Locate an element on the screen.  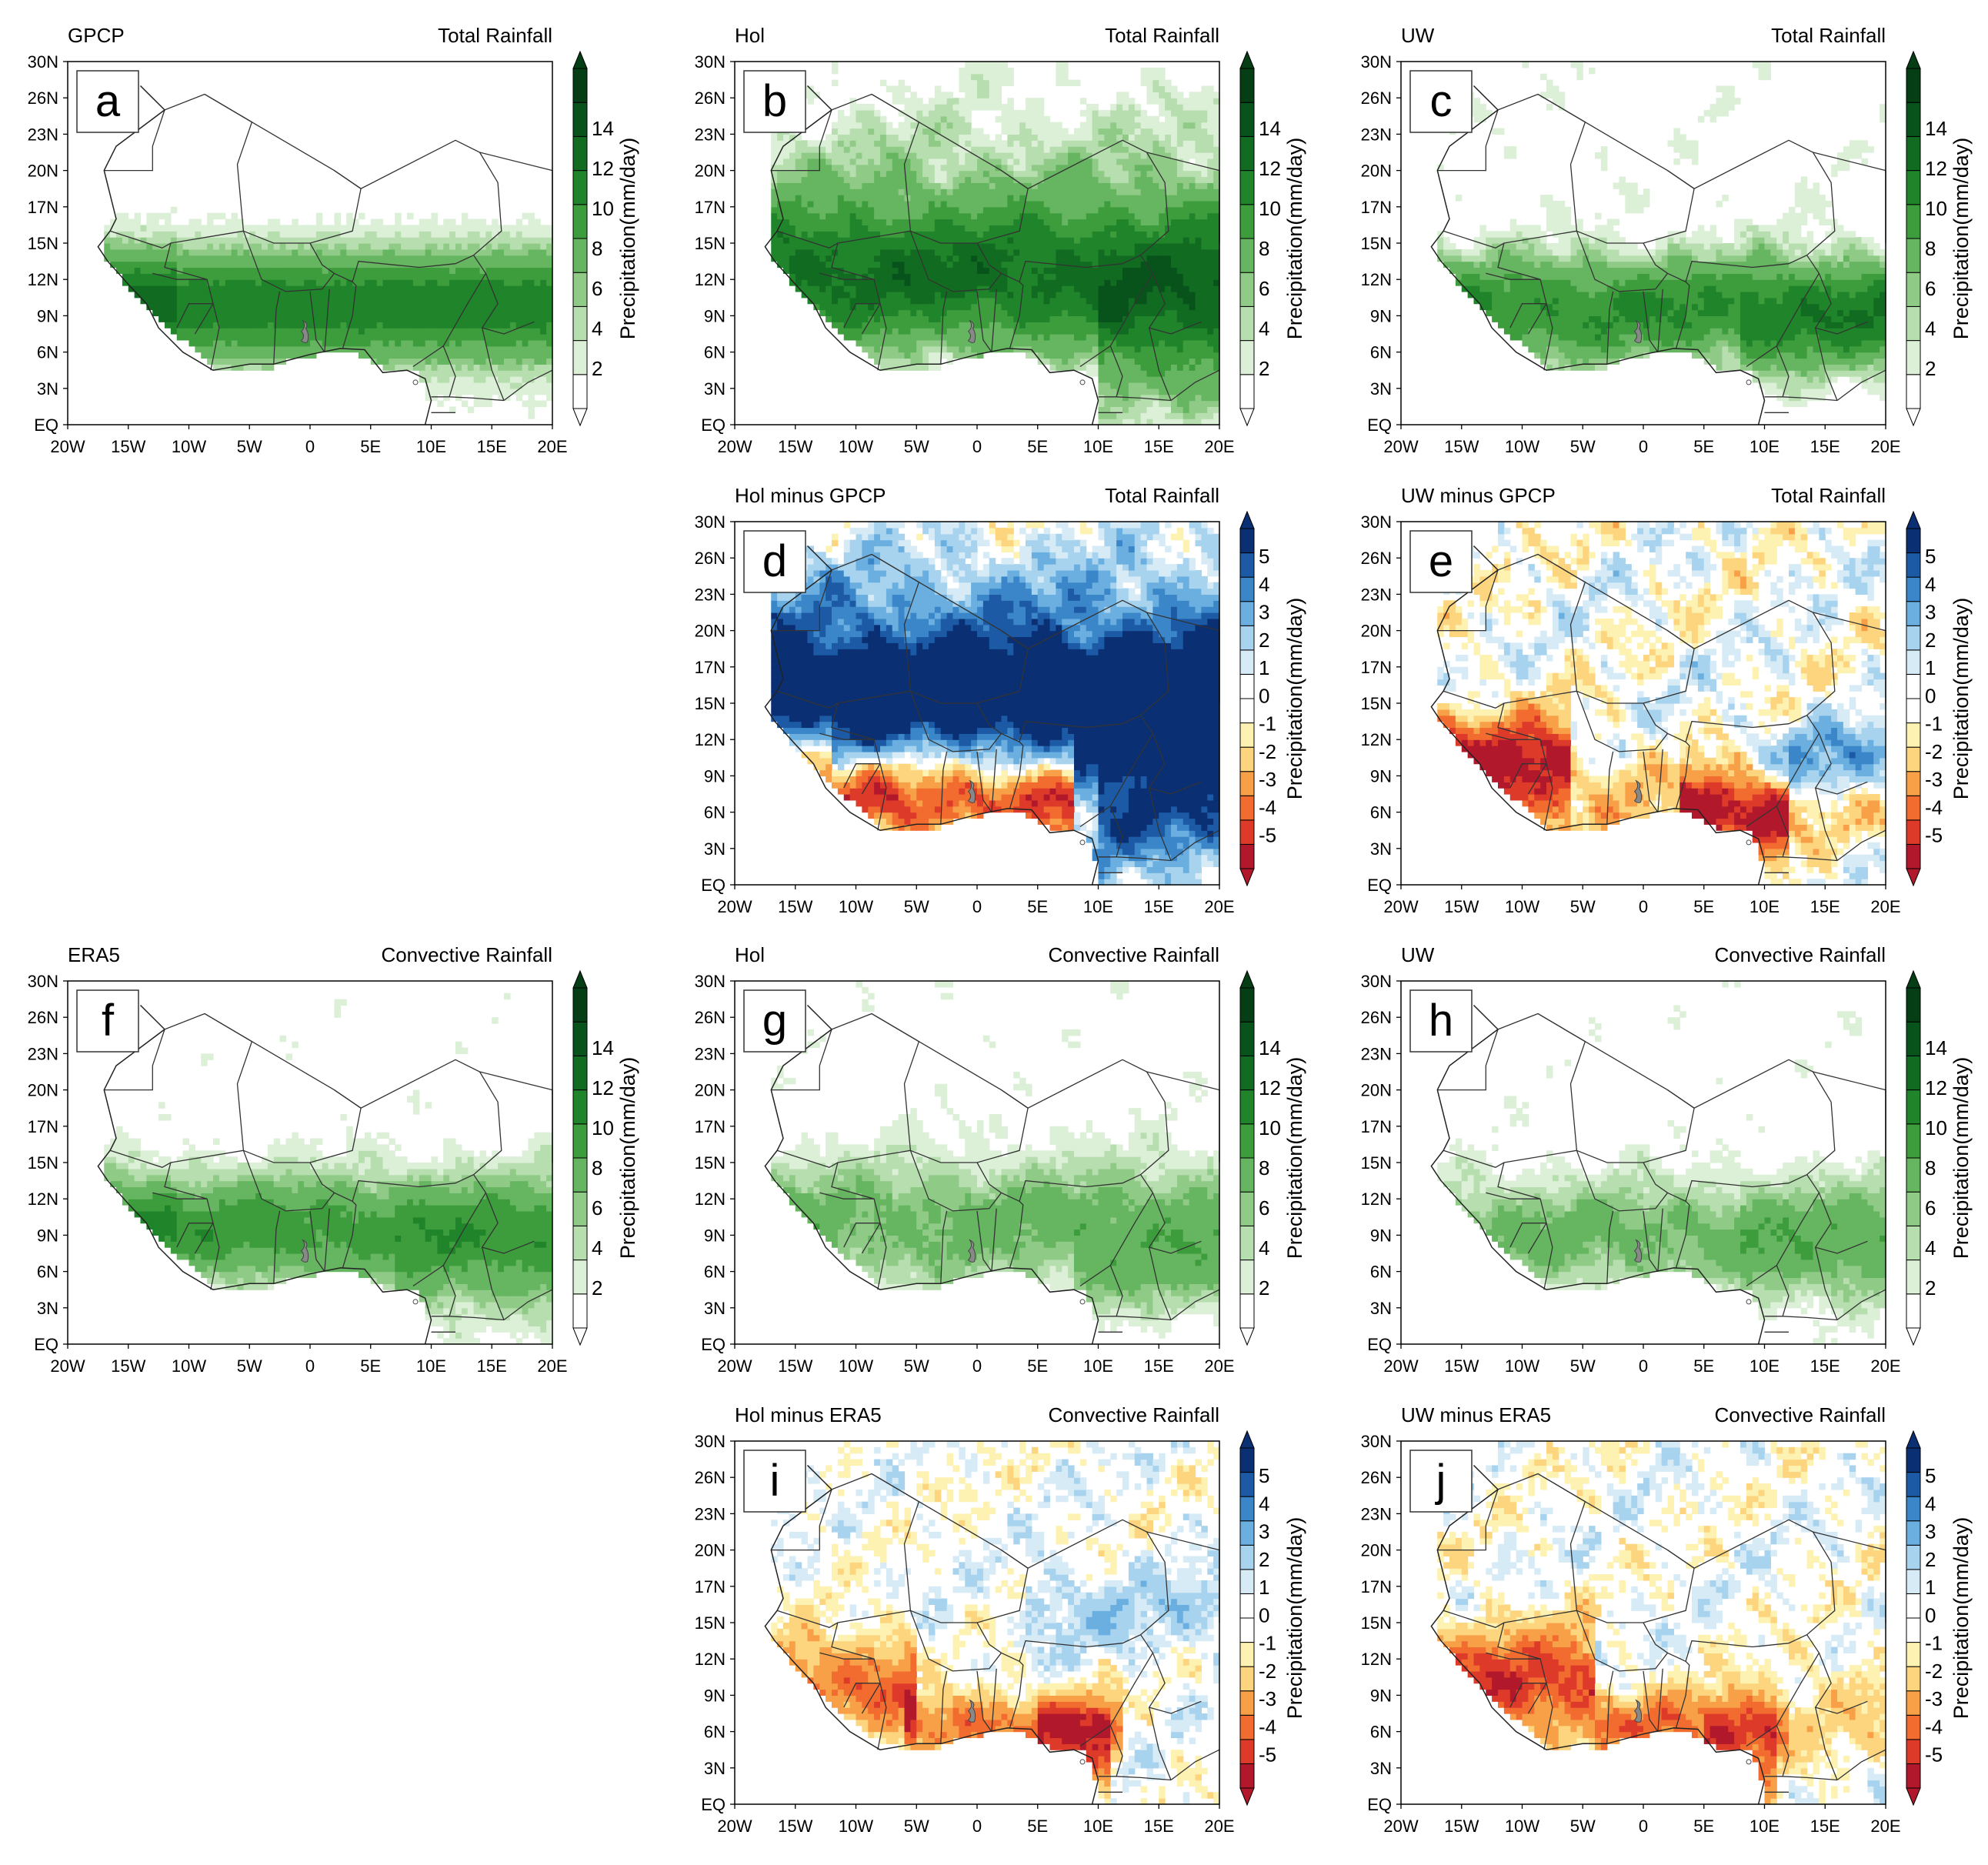
colorbar-tick: 1 is located at coordinates (1264, 668).